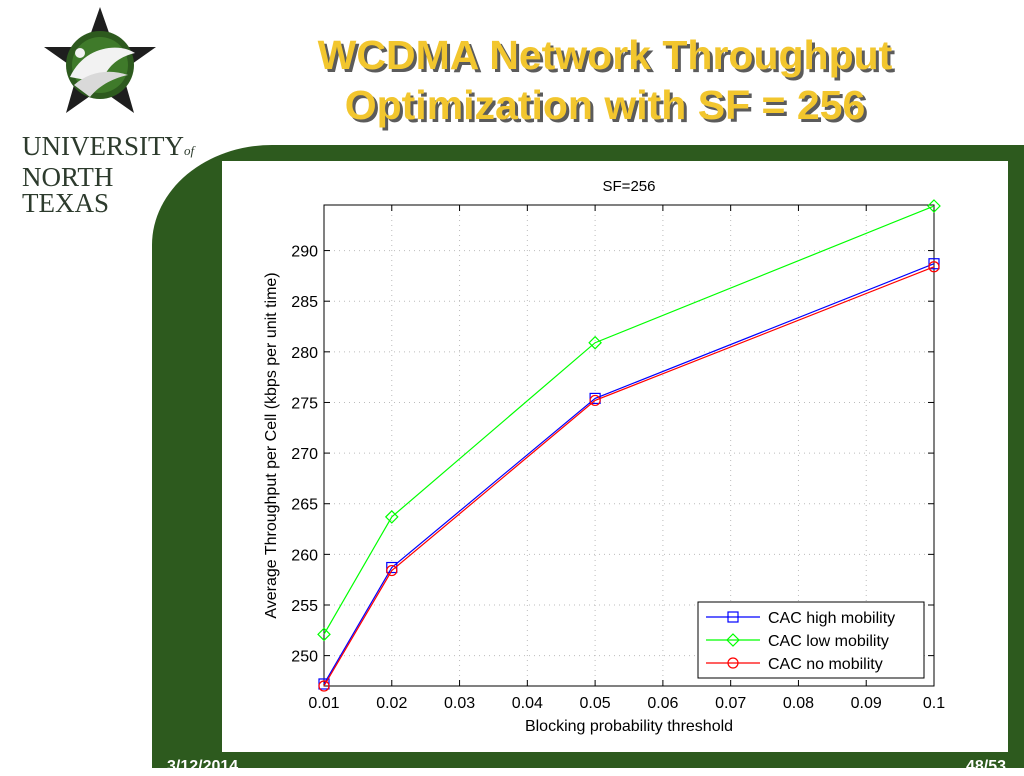 The height and width of the screenshot is (776, 1024). Describe the element at coordinates (629, 186) in the screenshot. I see `chart-title: SF=256` at that location.